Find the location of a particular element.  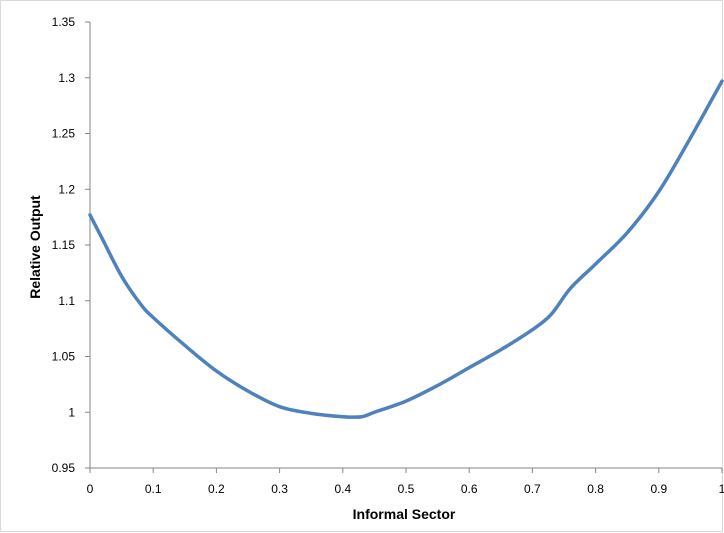

y-tick-label: 1.05 is located at coordinates (64, 357).